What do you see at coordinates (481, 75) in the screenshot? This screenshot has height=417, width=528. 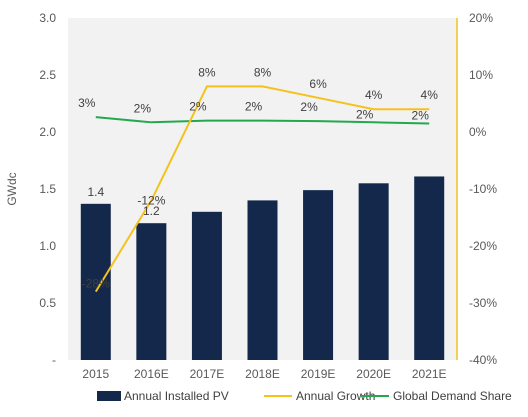 I see `y-right-tick: 10%` at bounding box center [481, 75].